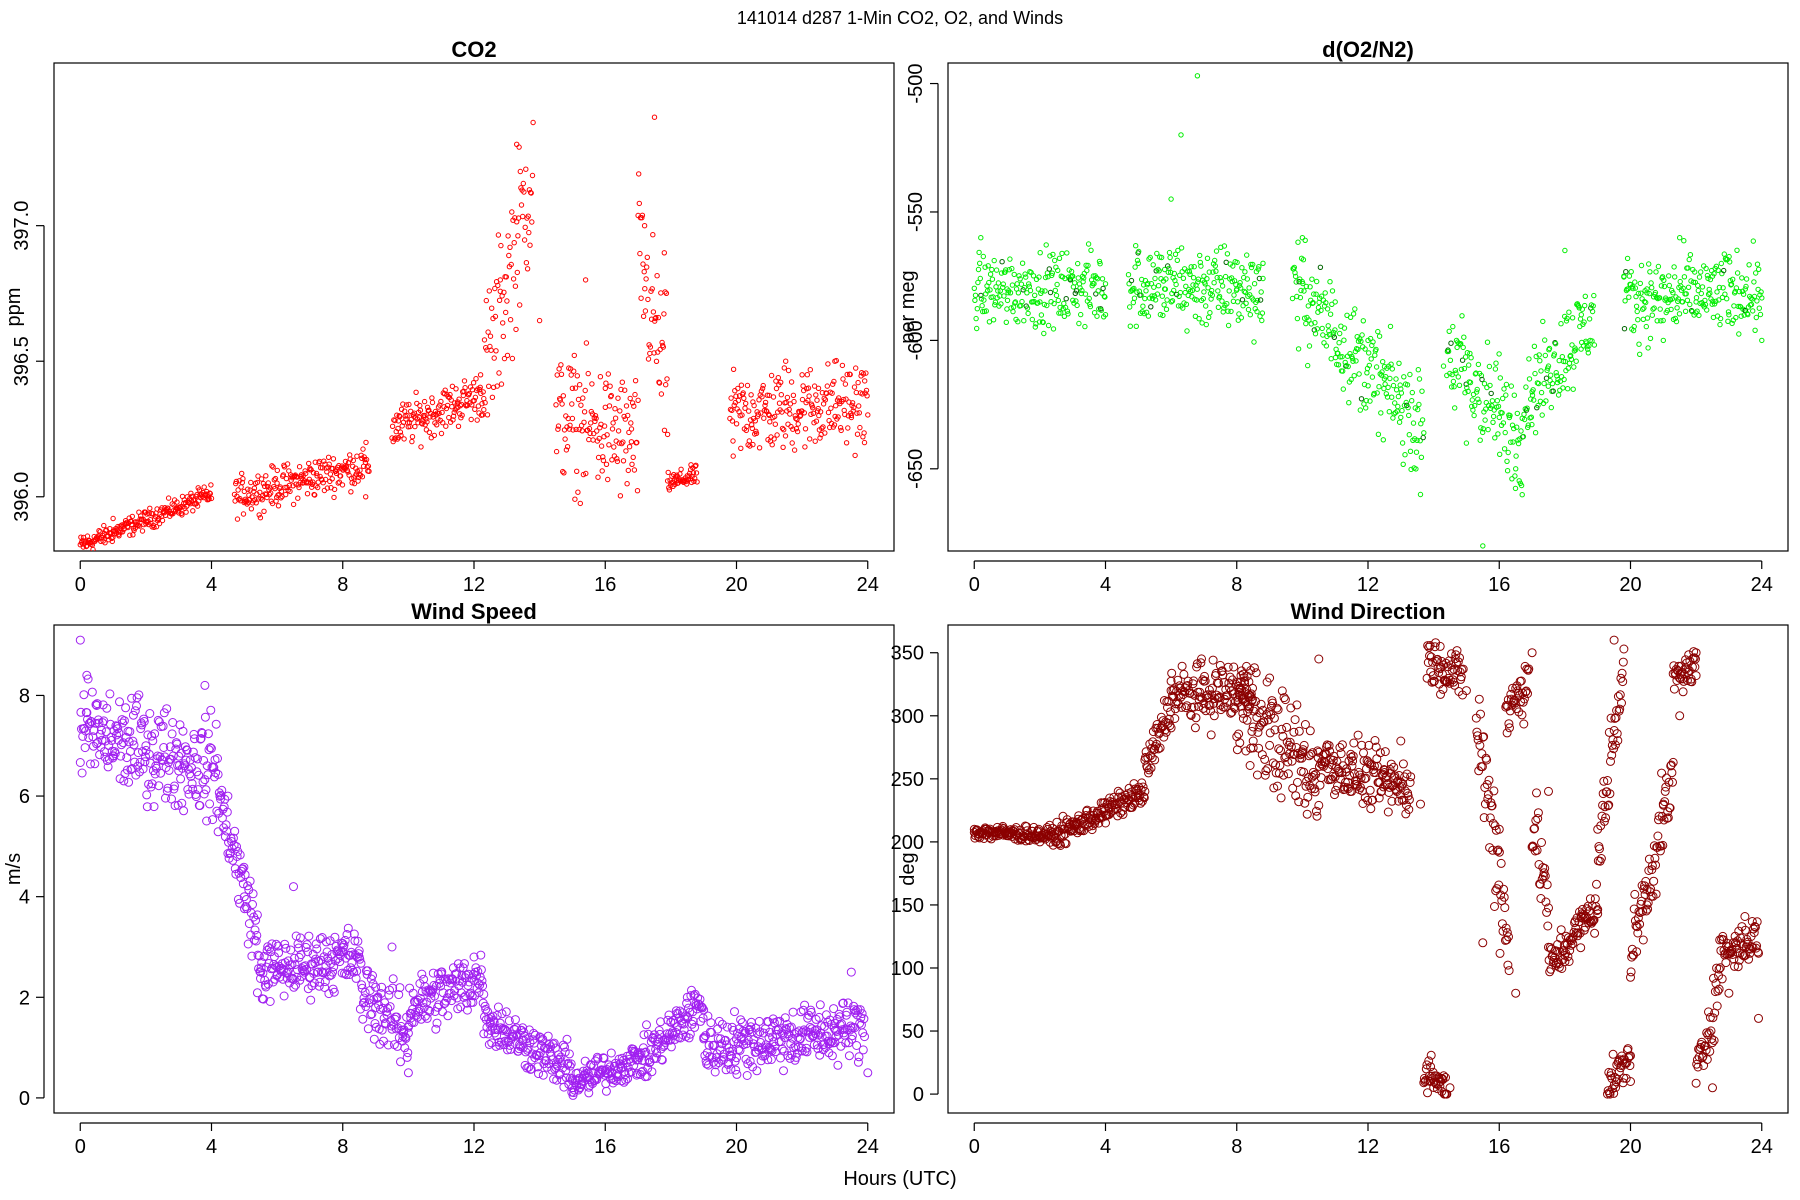  I want to click on y-tick-label: 300, so click(907, 717).